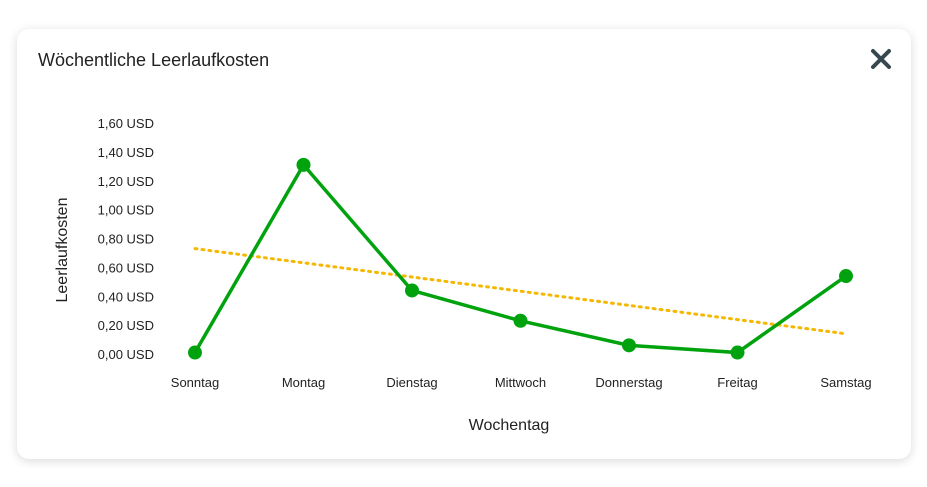  What do you see at coordinates (845, 382) in the screenshot?
I see `x-tick-label: Samstag` at bounding box center [845, 382].